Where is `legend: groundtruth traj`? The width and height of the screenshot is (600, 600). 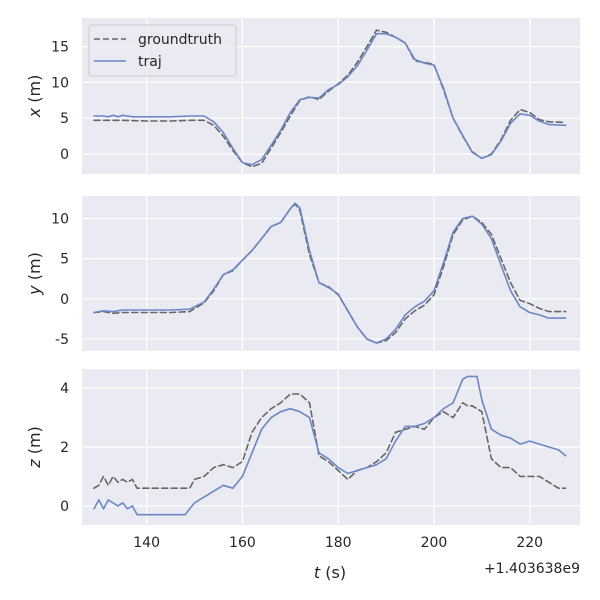 legend: groundtruth traj is located at coordinates (162, 50).